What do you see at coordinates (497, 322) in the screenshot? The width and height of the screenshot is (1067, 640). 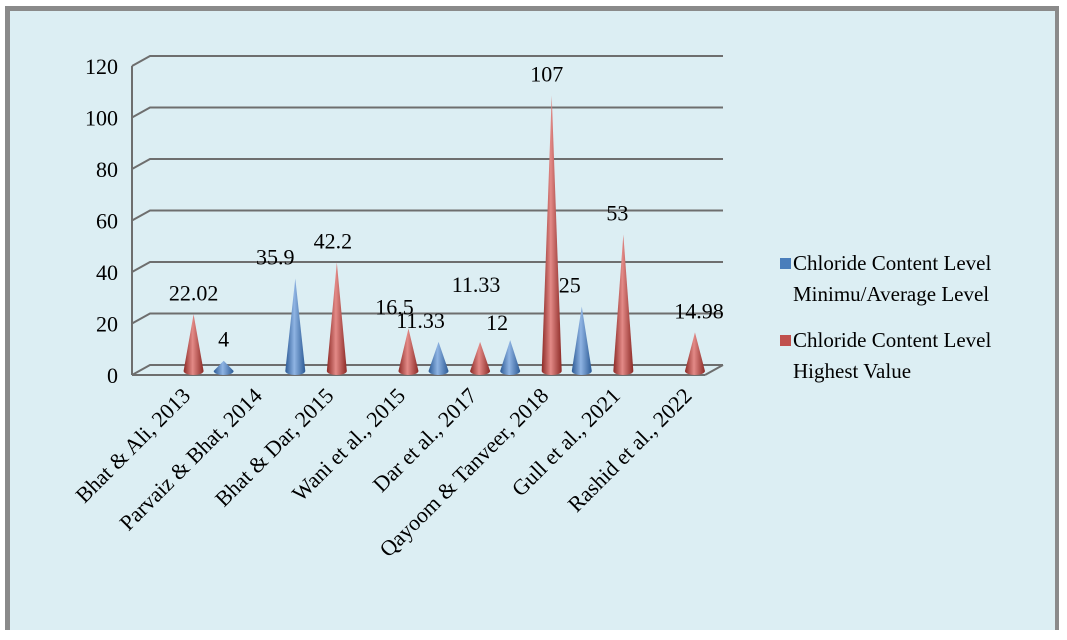 I see `data-label: 12` at bounding box center [497, 322].